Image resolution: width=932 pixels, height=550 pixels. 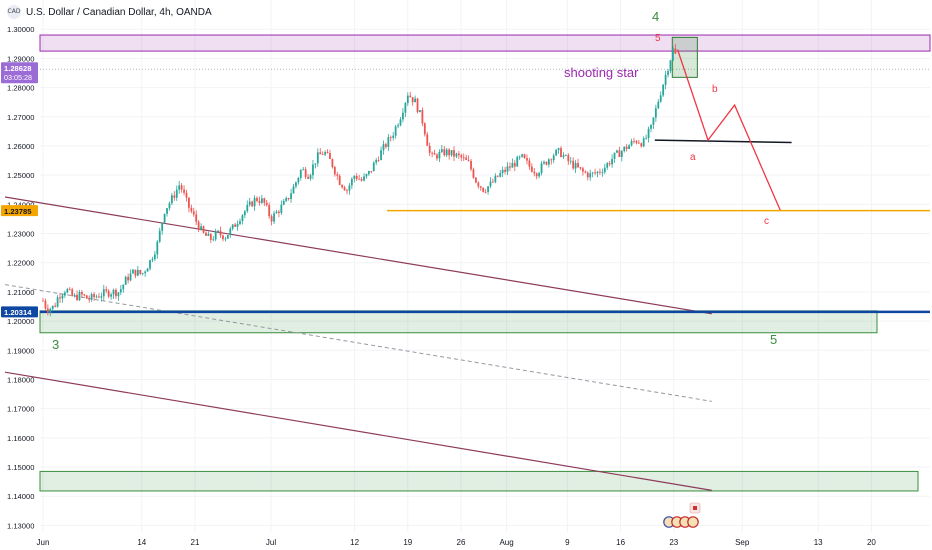 I want to click on x-tick-label: 9, so click(x=567, y=542).